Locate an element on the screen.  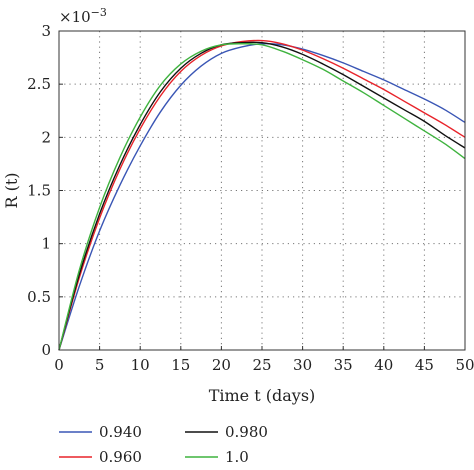
legend-item-0.960: 0.960 is located at coordinates (100, 457).